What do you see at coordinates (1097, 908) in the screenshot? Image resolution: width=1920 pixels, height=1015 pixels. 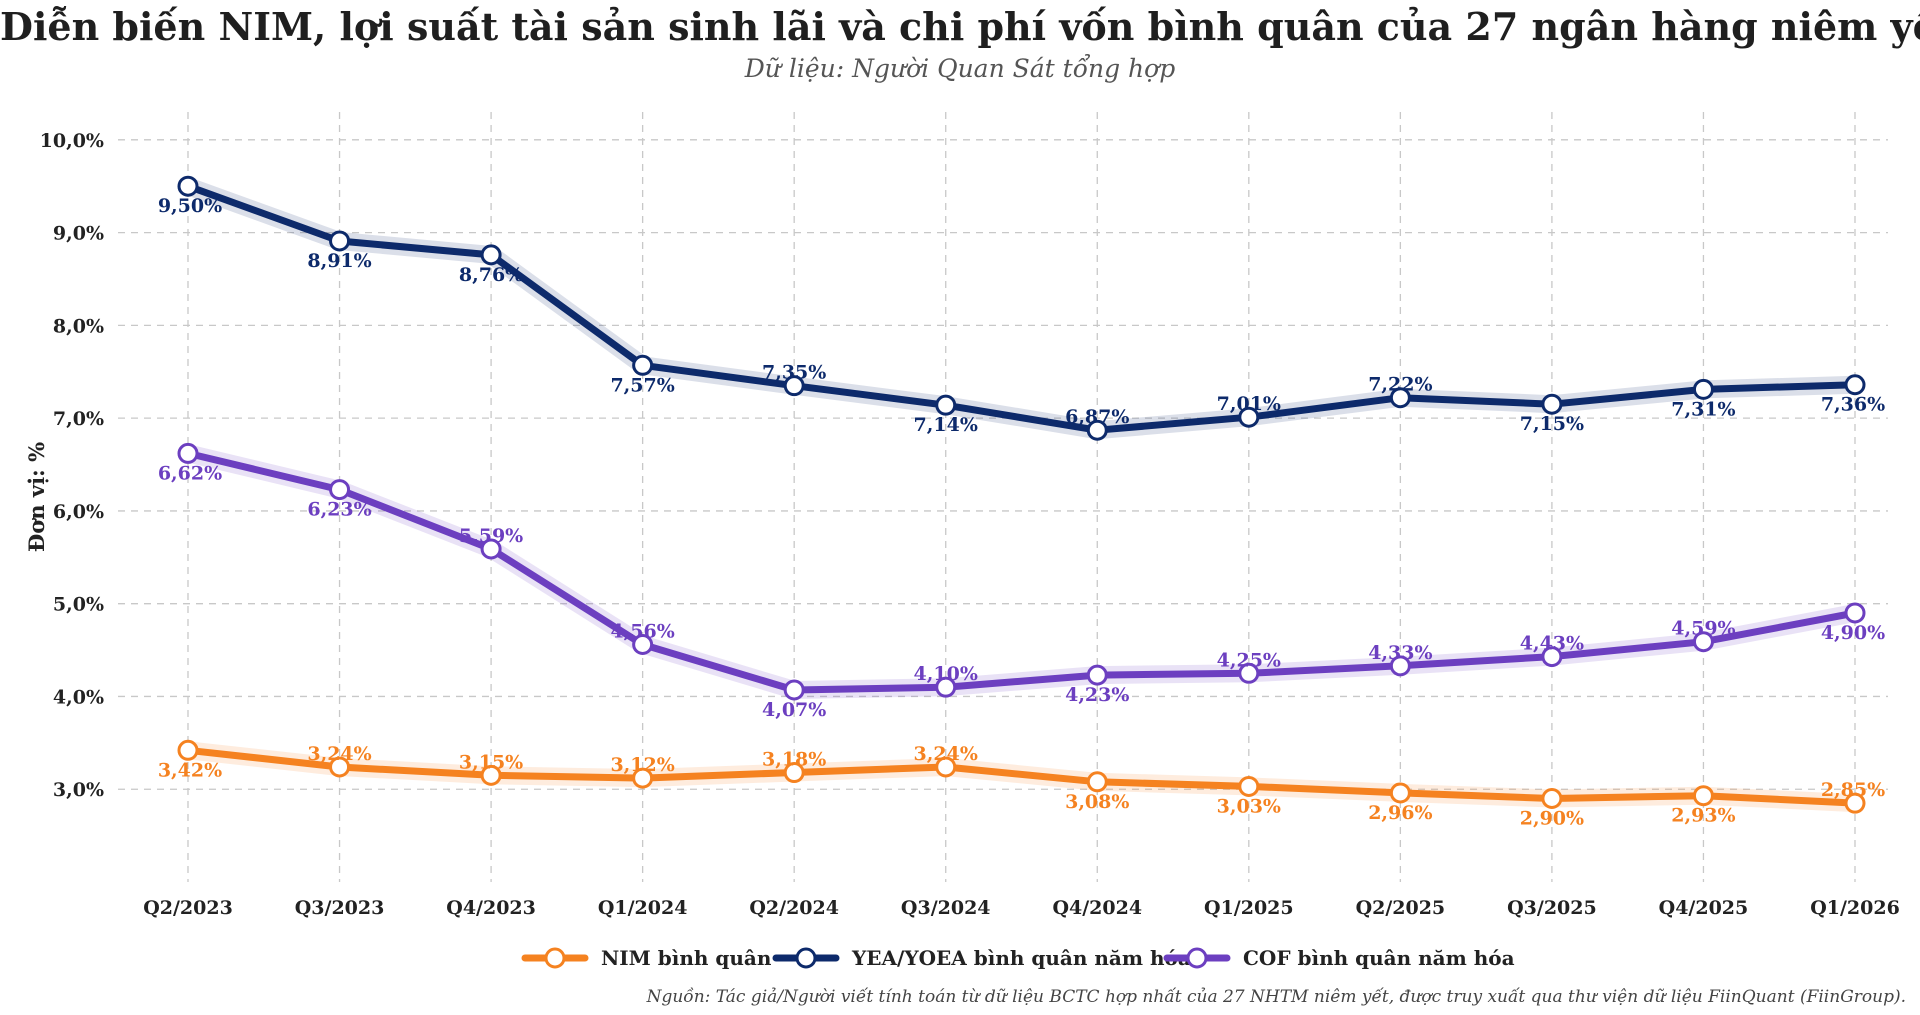 I see `x-tick-label: Q4/2024` at bounding box center [1097, 908].